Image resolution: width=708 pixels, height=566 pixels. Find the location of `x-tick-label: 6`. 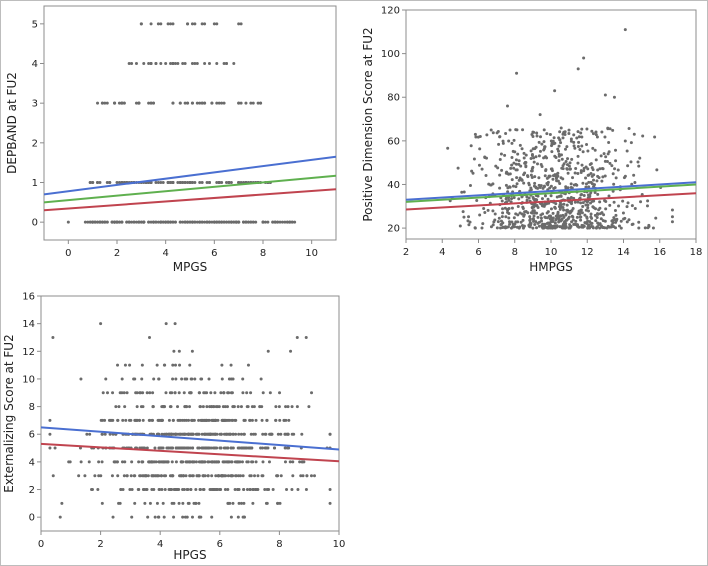

x-tick-label: 6 is located at coordinates (220, 544).